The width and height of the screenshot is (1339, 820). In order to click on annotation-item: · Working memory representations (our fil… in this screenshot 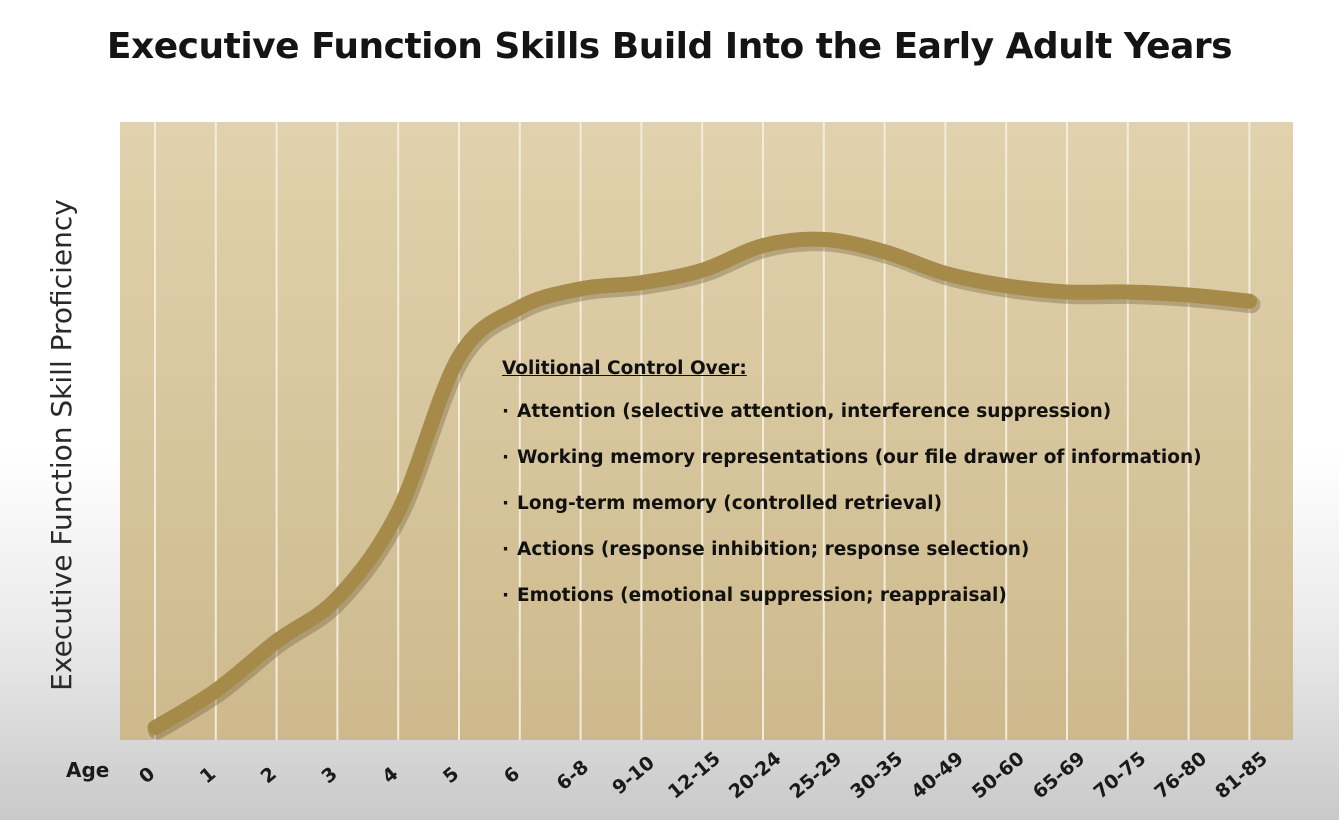, I will do `click(852, 457)`.